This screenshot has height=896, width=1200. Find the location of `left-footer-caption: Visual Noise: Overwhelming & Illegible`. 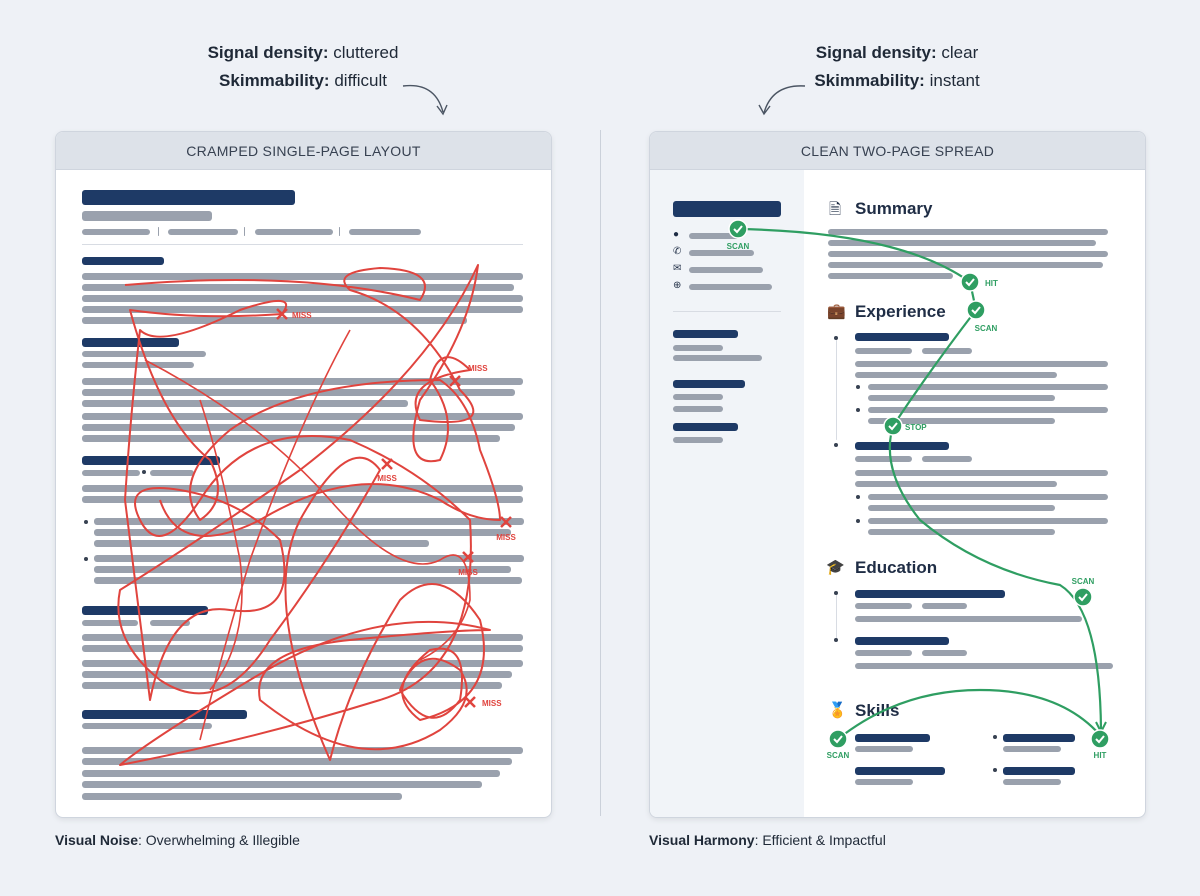

left-footer-caption: Visual Noise: Overwhelming & Illegible is located at coordinates (177, 840).